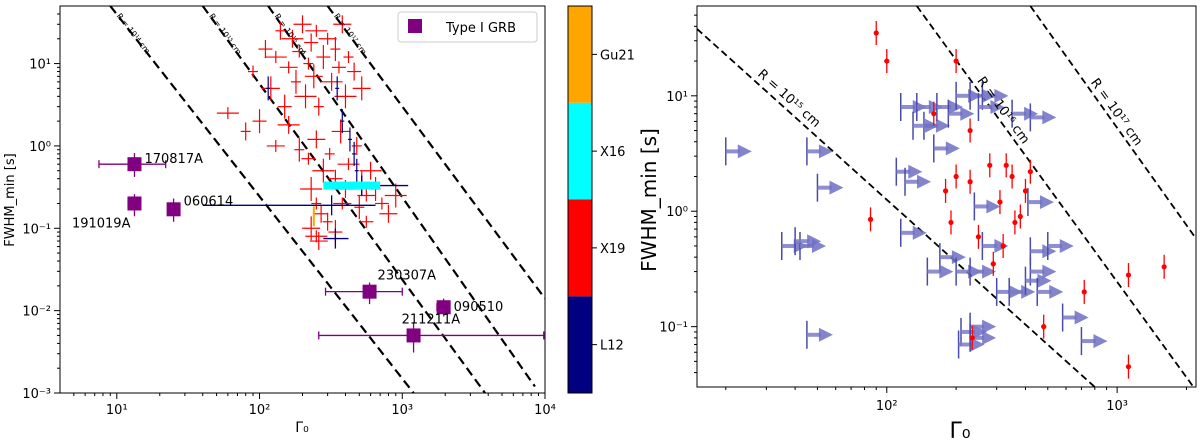 This screenshot has height=446, width=1200. Describe the element at coordinates (612, 346) in the screenshot. I see `colorbar-label: L12` at that location.